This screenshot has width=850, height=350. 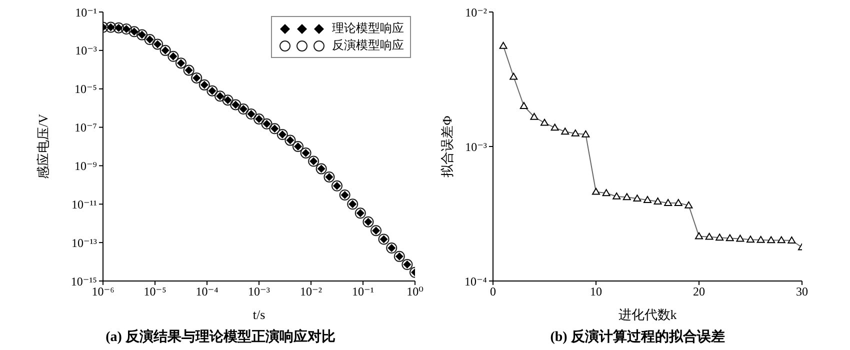 I want to click on y-tick-label: 10⁻², so click(x=476, y=12).